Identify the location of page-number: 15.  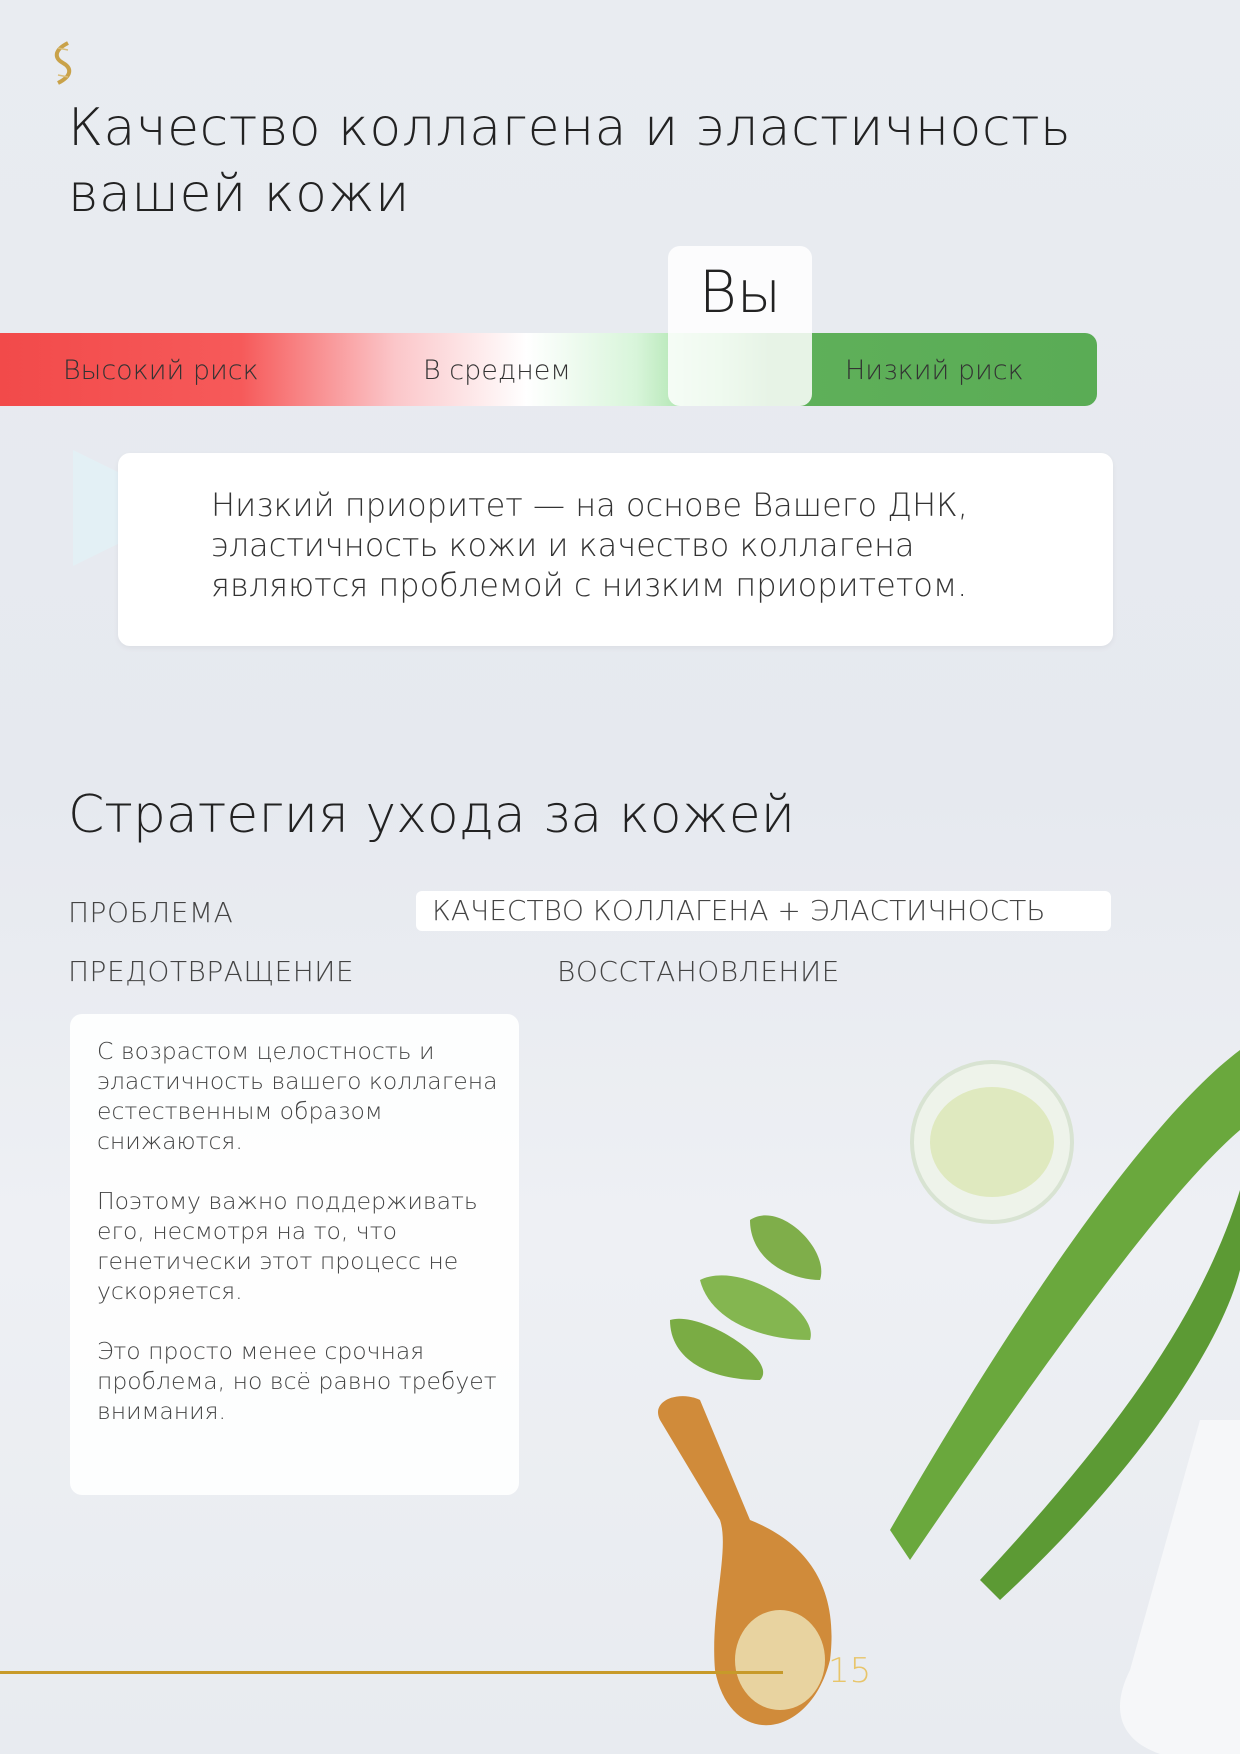
(850, 1671).